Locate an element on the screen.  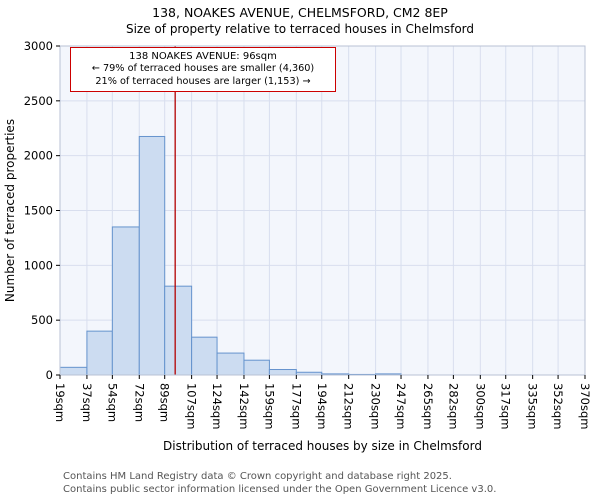
y-tick-label: 3000 is located at coordinates (38, 46).